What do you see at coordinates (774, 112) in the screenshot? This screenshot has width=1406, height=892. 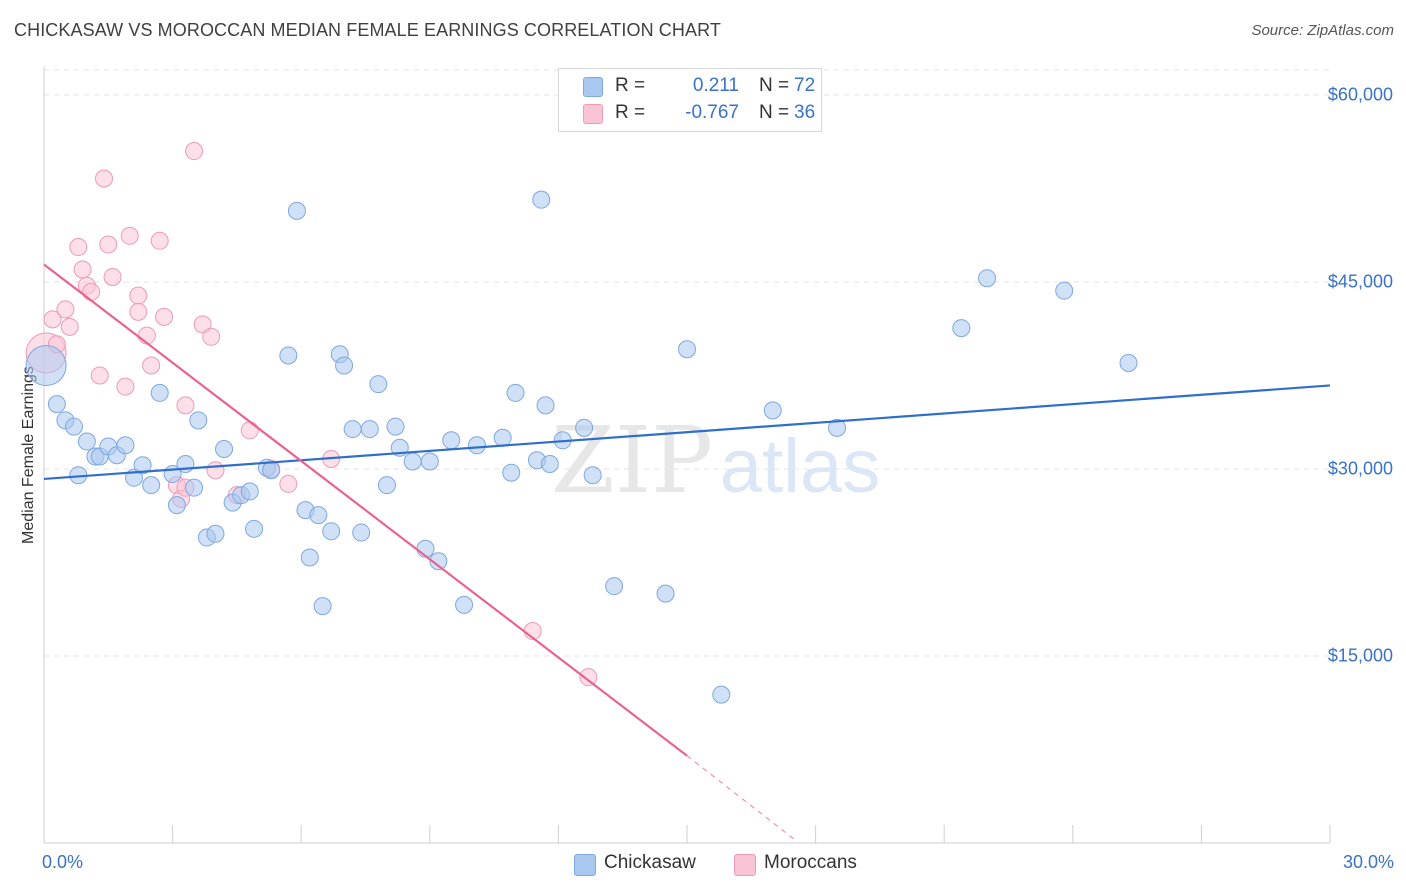 I see `legend-n-label: N =` at bounding box center [774, 112].